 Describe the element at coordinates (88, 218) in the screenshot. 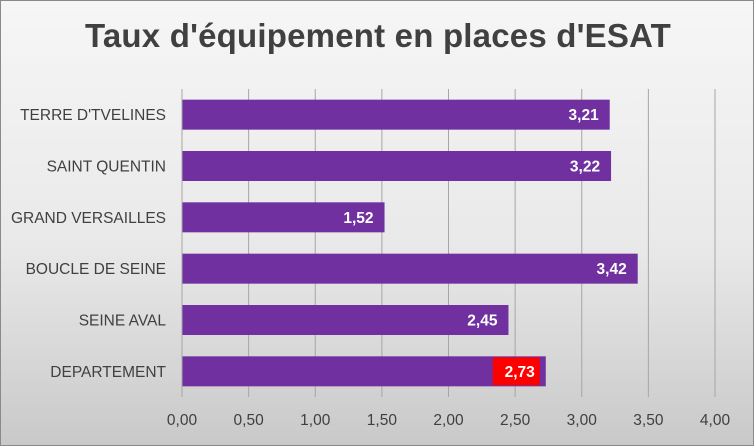

I see `category-label: GRAND VERSAILLES` at that location.